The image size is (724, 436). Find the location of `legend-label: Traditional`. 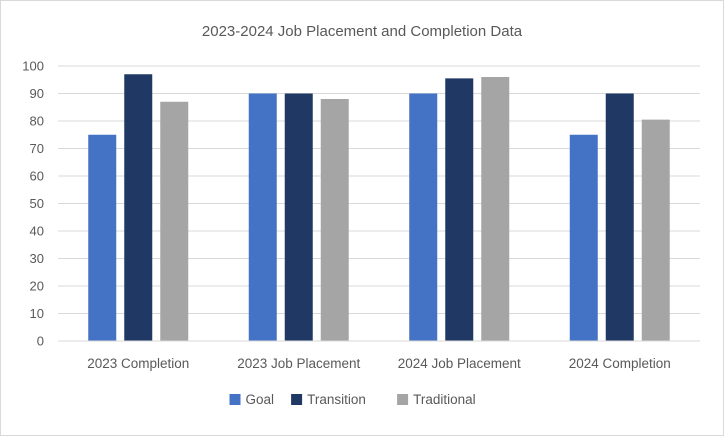

legend-label: Traditional is located at coordinates (444, 399).